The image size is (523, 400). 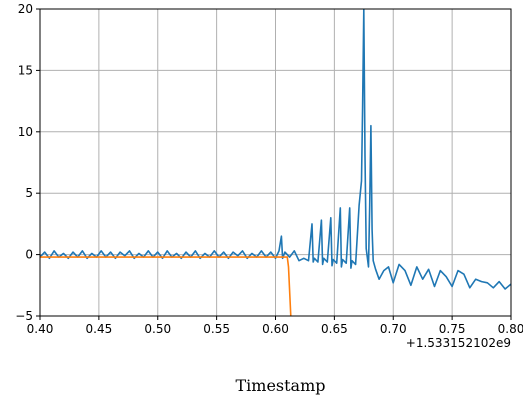 What do you see at coordinates (24, 316) in the screenshot?
I see `y-tick-label: −5` at bounding box center [24, 316].